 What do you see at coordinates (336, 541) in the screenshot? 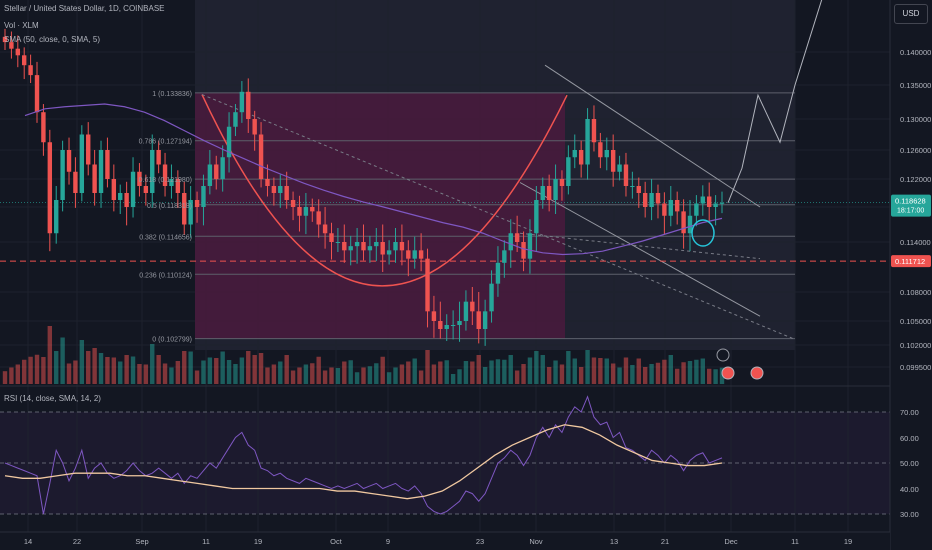
I see `date-tick-label: Oct` at bounding box center [336, 541].